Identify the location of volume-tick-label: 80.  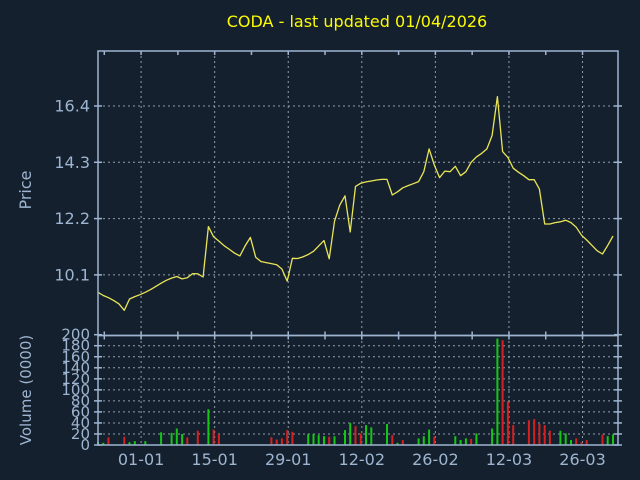
(80, 401).